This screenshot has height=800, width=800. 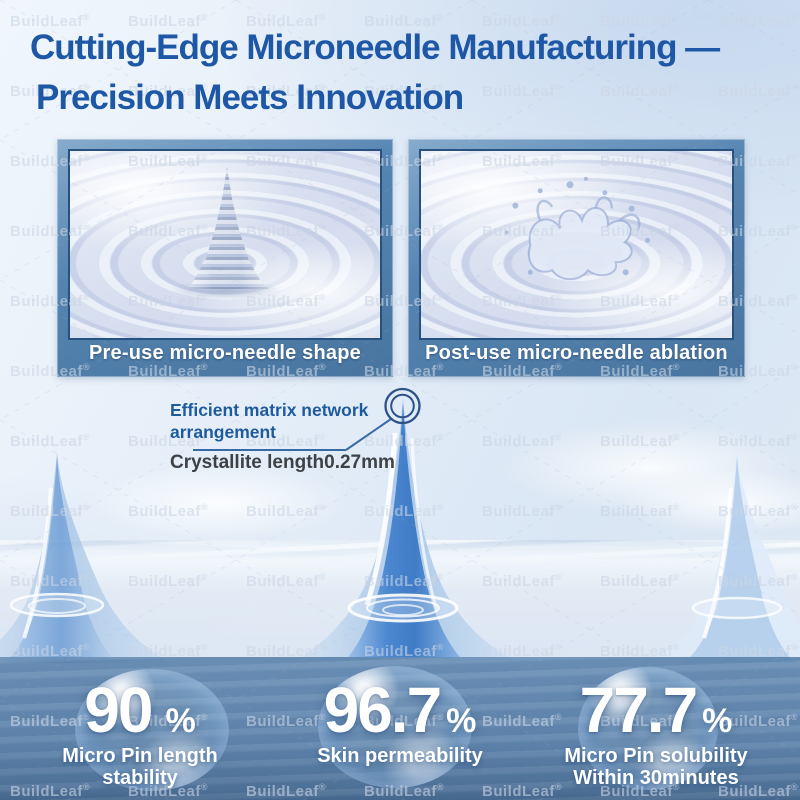 I want to click on needle-cone-left, so click(x=86, y=557).